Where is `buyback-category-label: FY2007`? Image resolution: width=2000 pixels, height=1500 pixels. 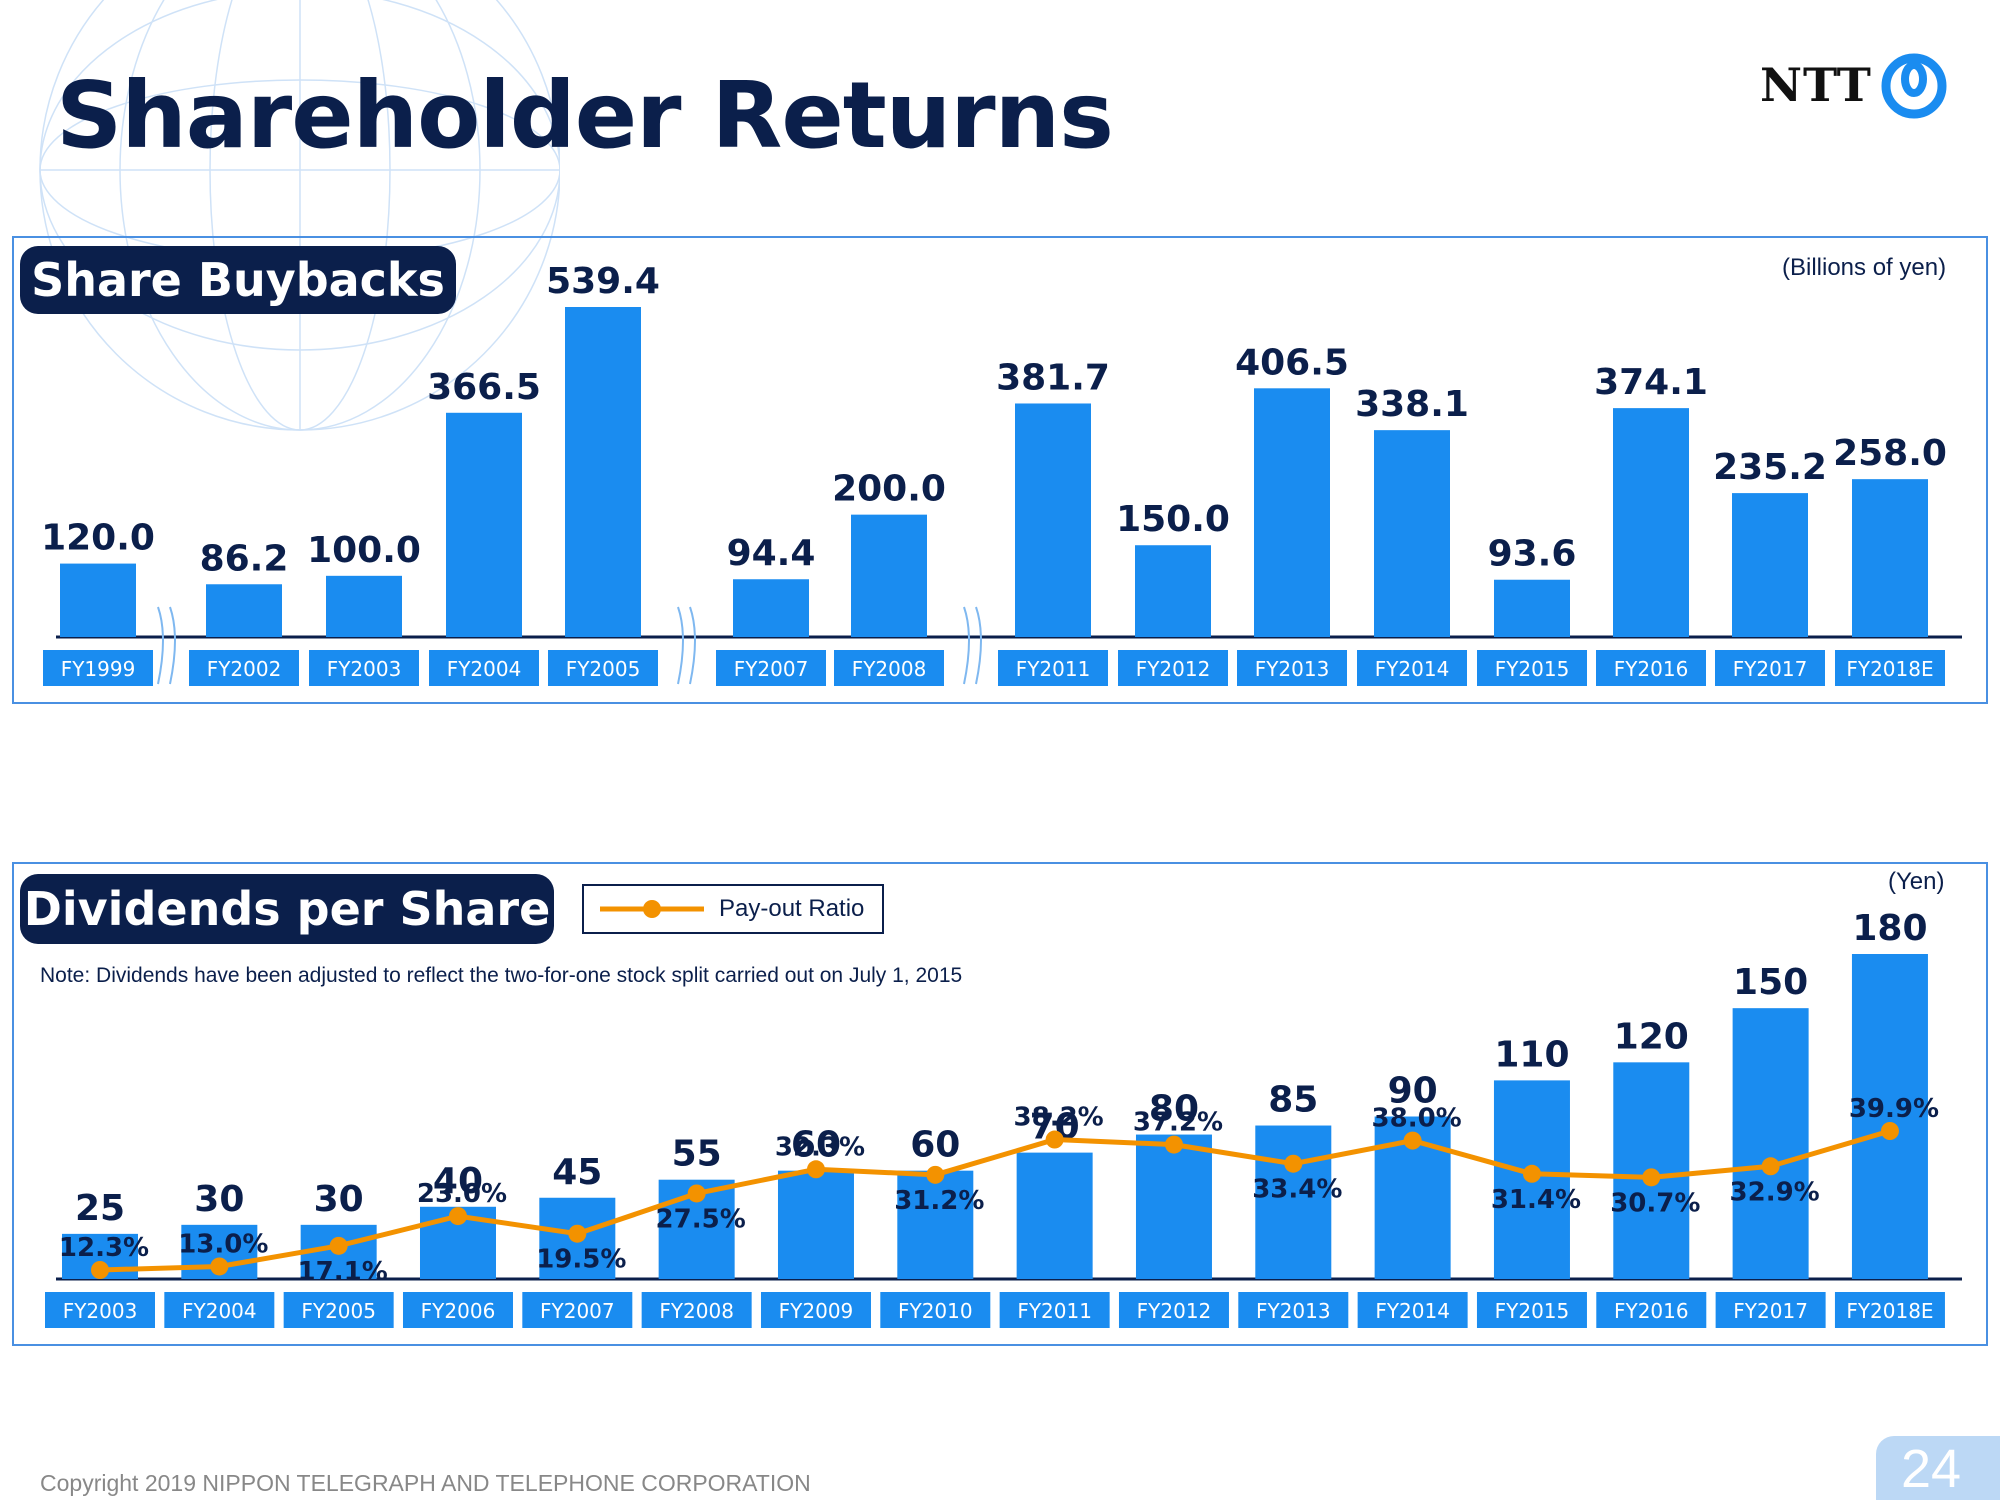
buyback-category-label: FY2007 is located at coordinates (771, 669).